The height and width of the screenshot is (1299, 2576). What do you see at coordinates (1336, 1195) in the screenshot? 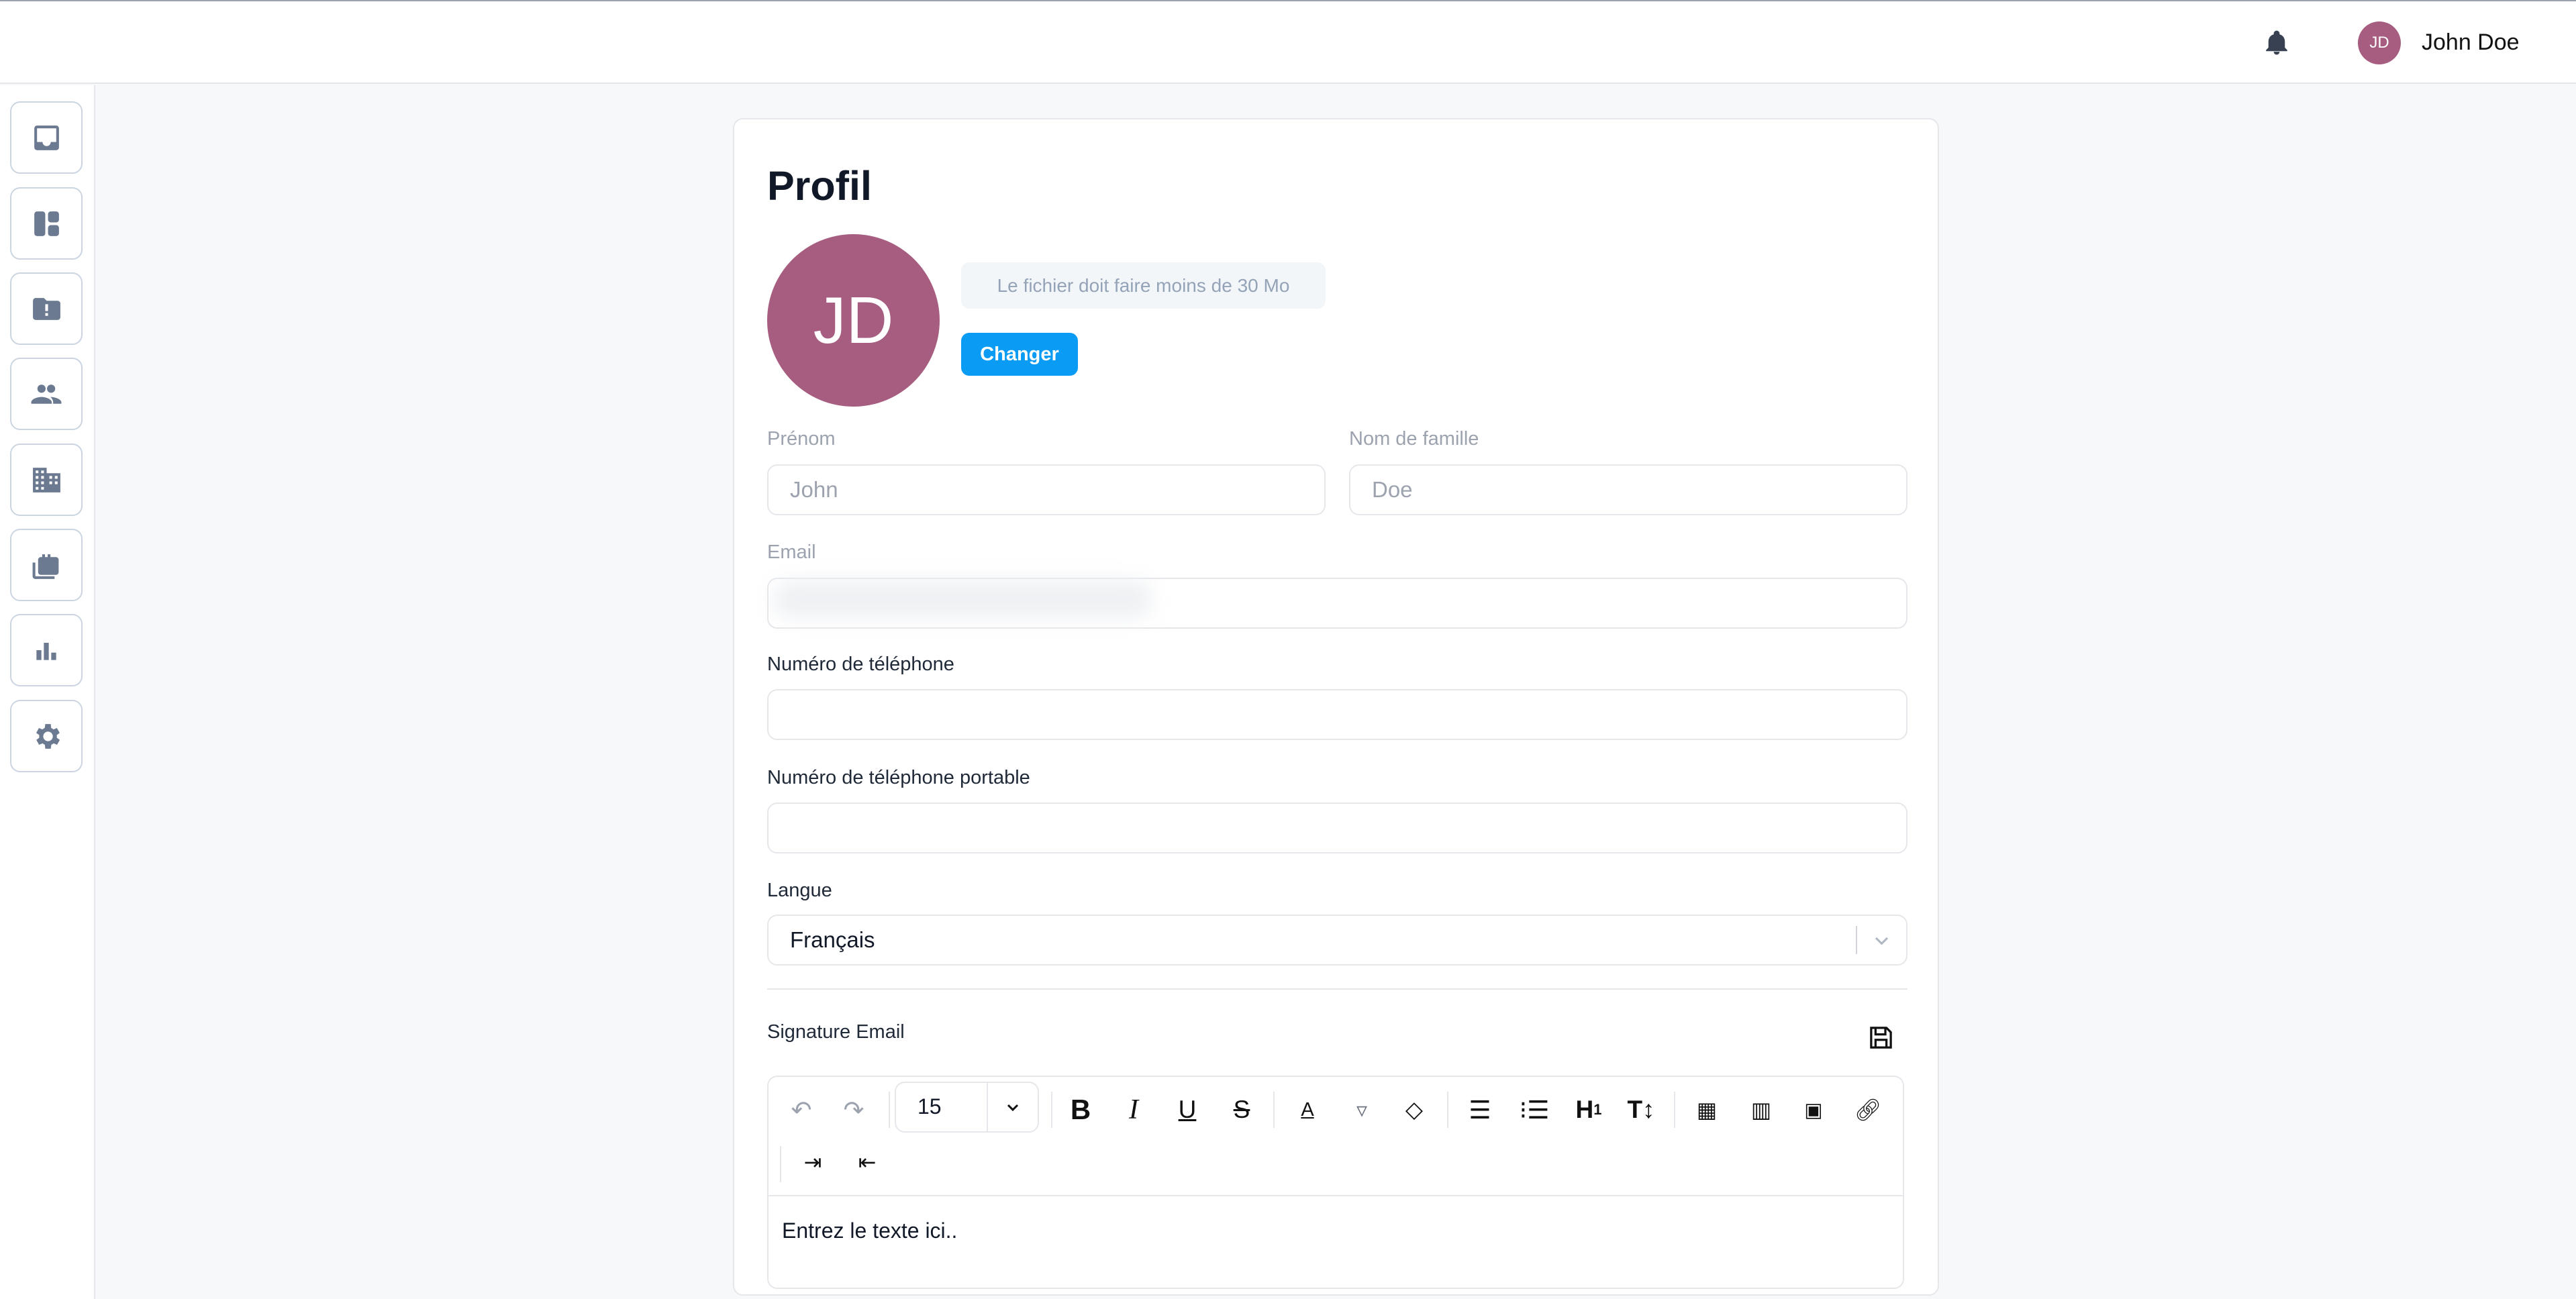
I see `toolbar-divider` at bounding box center [1336, 1195].